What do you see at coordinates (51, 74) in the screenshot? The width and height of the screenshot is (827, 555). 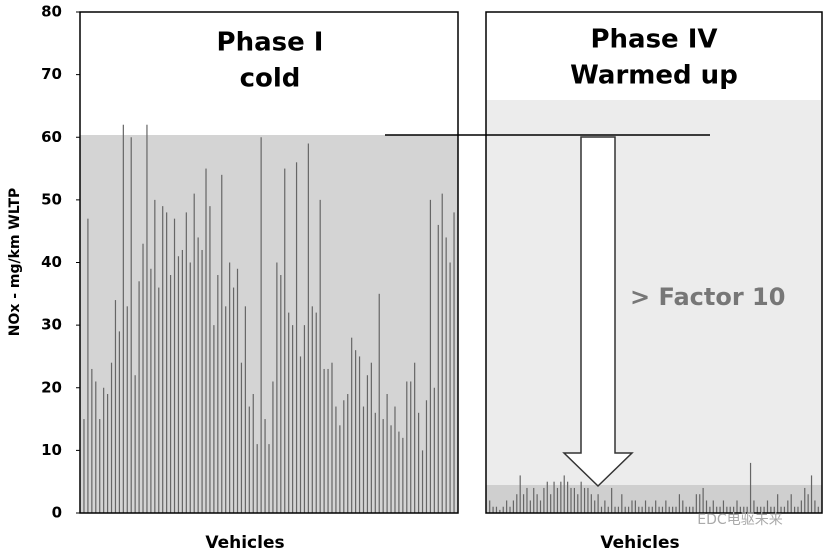 I see `y-tick-label: 70` at bounding box center [51, 74].